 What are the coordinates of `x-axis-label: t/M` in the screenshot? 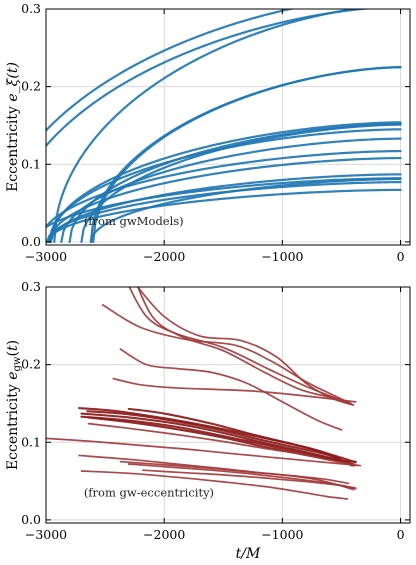 It's located at (248, 554).